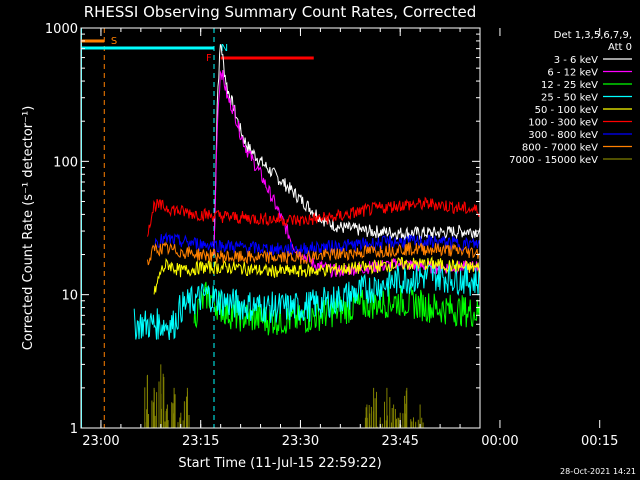 This screenshot has height=480, width=640. Describe the element at coordinates (300, 441) in the screenshot. I see `x-tick-label: 23:30` at that location.